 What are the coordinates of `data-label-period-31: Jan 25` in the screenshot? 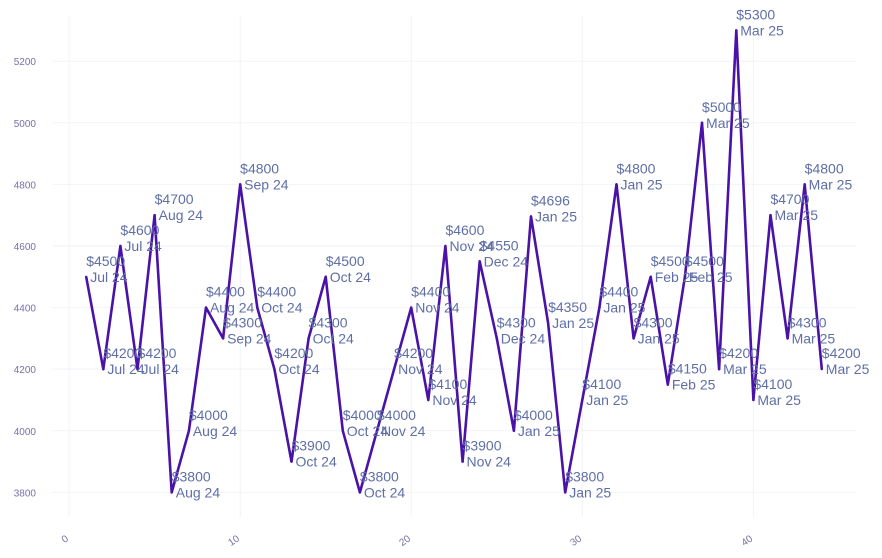 It's located at (642, 184).